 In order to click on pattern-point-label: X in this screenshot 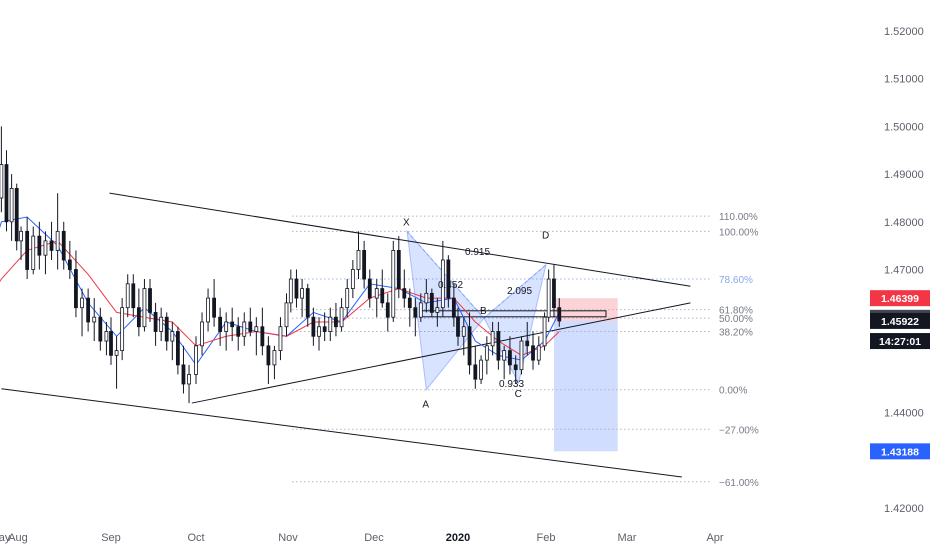, I will do `click(406, 222)`.